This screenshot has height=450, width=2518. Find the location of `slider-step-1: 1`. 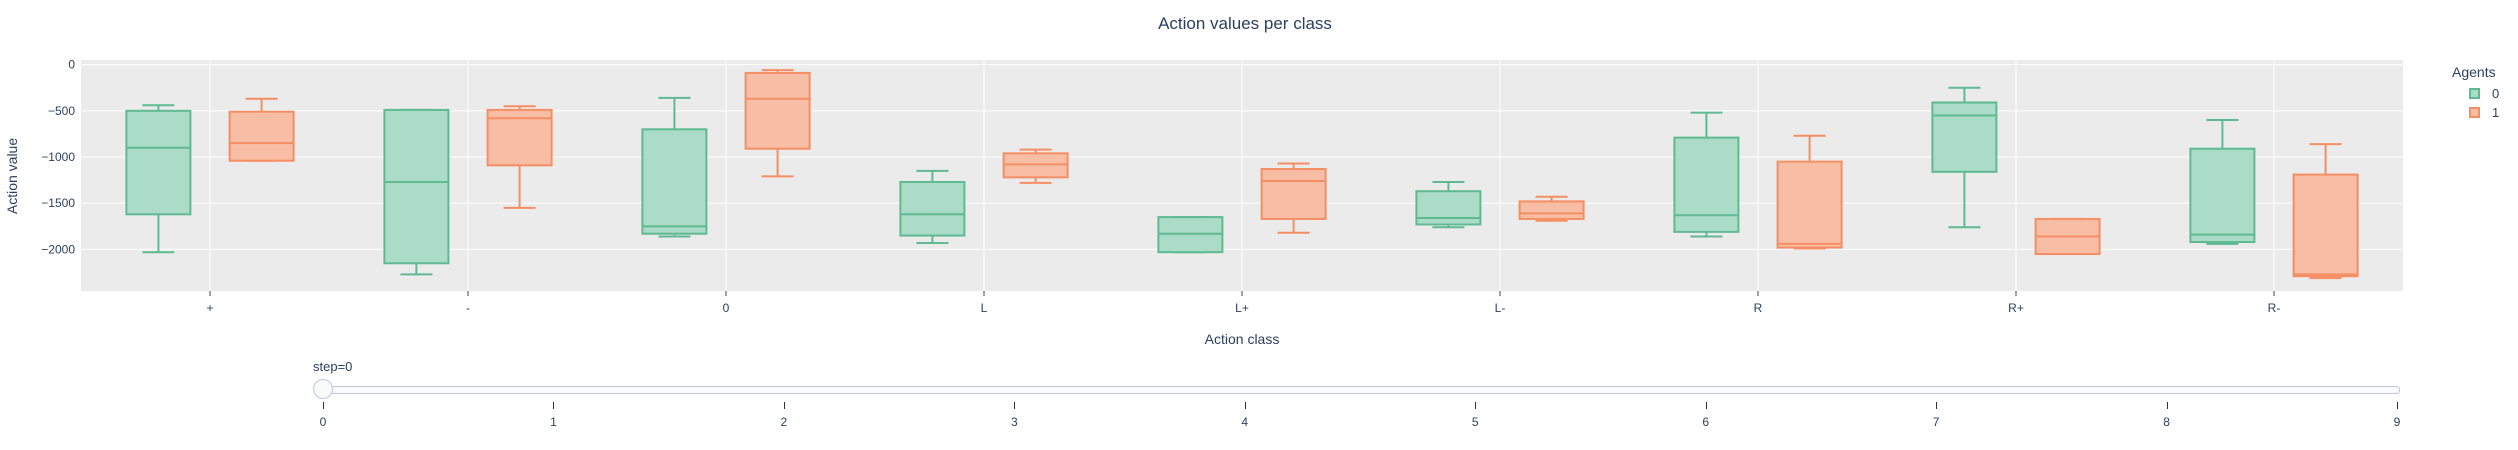

slider-step-1: 1 is located at coordinates (553, 422).